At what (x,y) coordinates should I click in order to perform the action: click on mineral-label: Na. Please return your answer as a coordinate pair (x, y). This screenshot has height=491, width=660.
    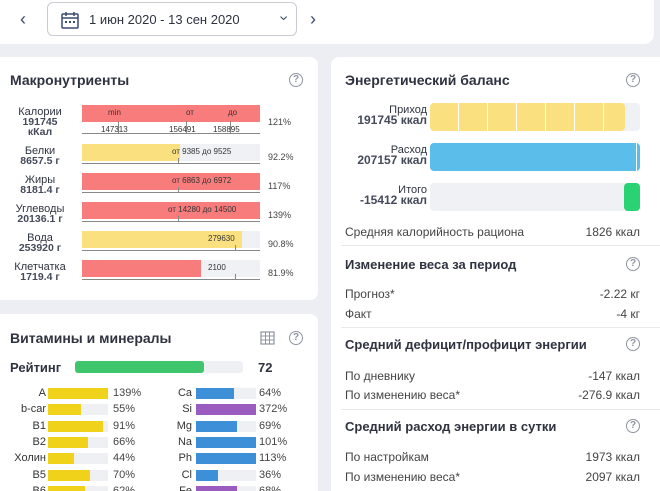
    Looking at the image, I should click on (184, 441).